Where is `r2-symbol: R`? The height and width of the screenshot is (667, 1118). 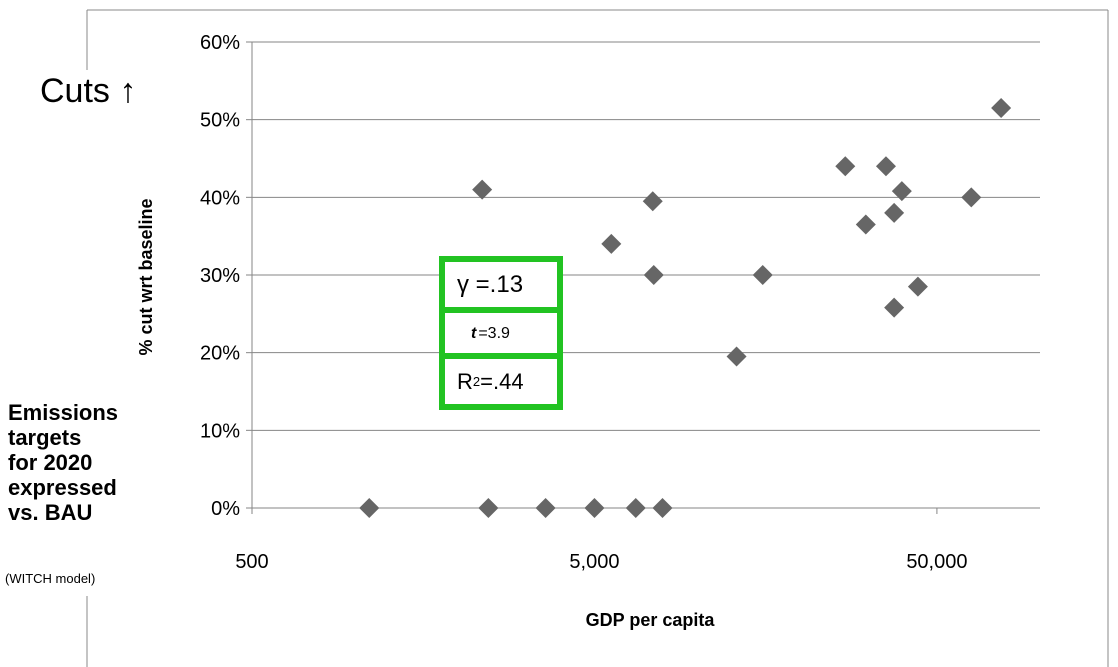
r2-symbol: R is located at coordinates (465, 381).